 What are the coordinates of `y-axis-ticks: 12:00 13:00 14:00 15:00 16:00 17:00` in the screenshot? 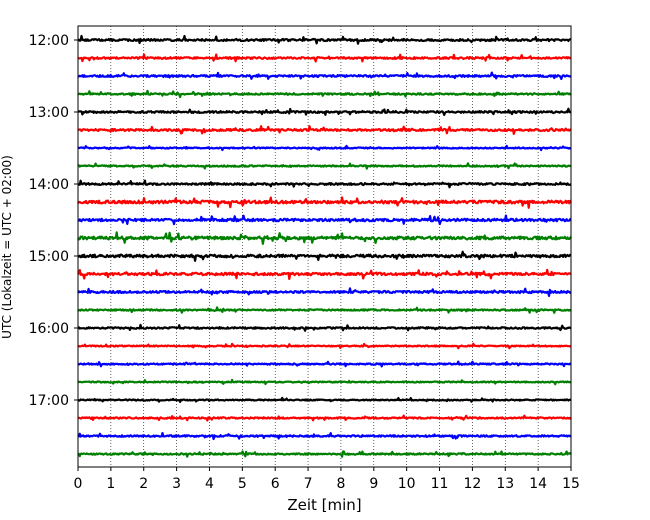 It's located at (53, 221).